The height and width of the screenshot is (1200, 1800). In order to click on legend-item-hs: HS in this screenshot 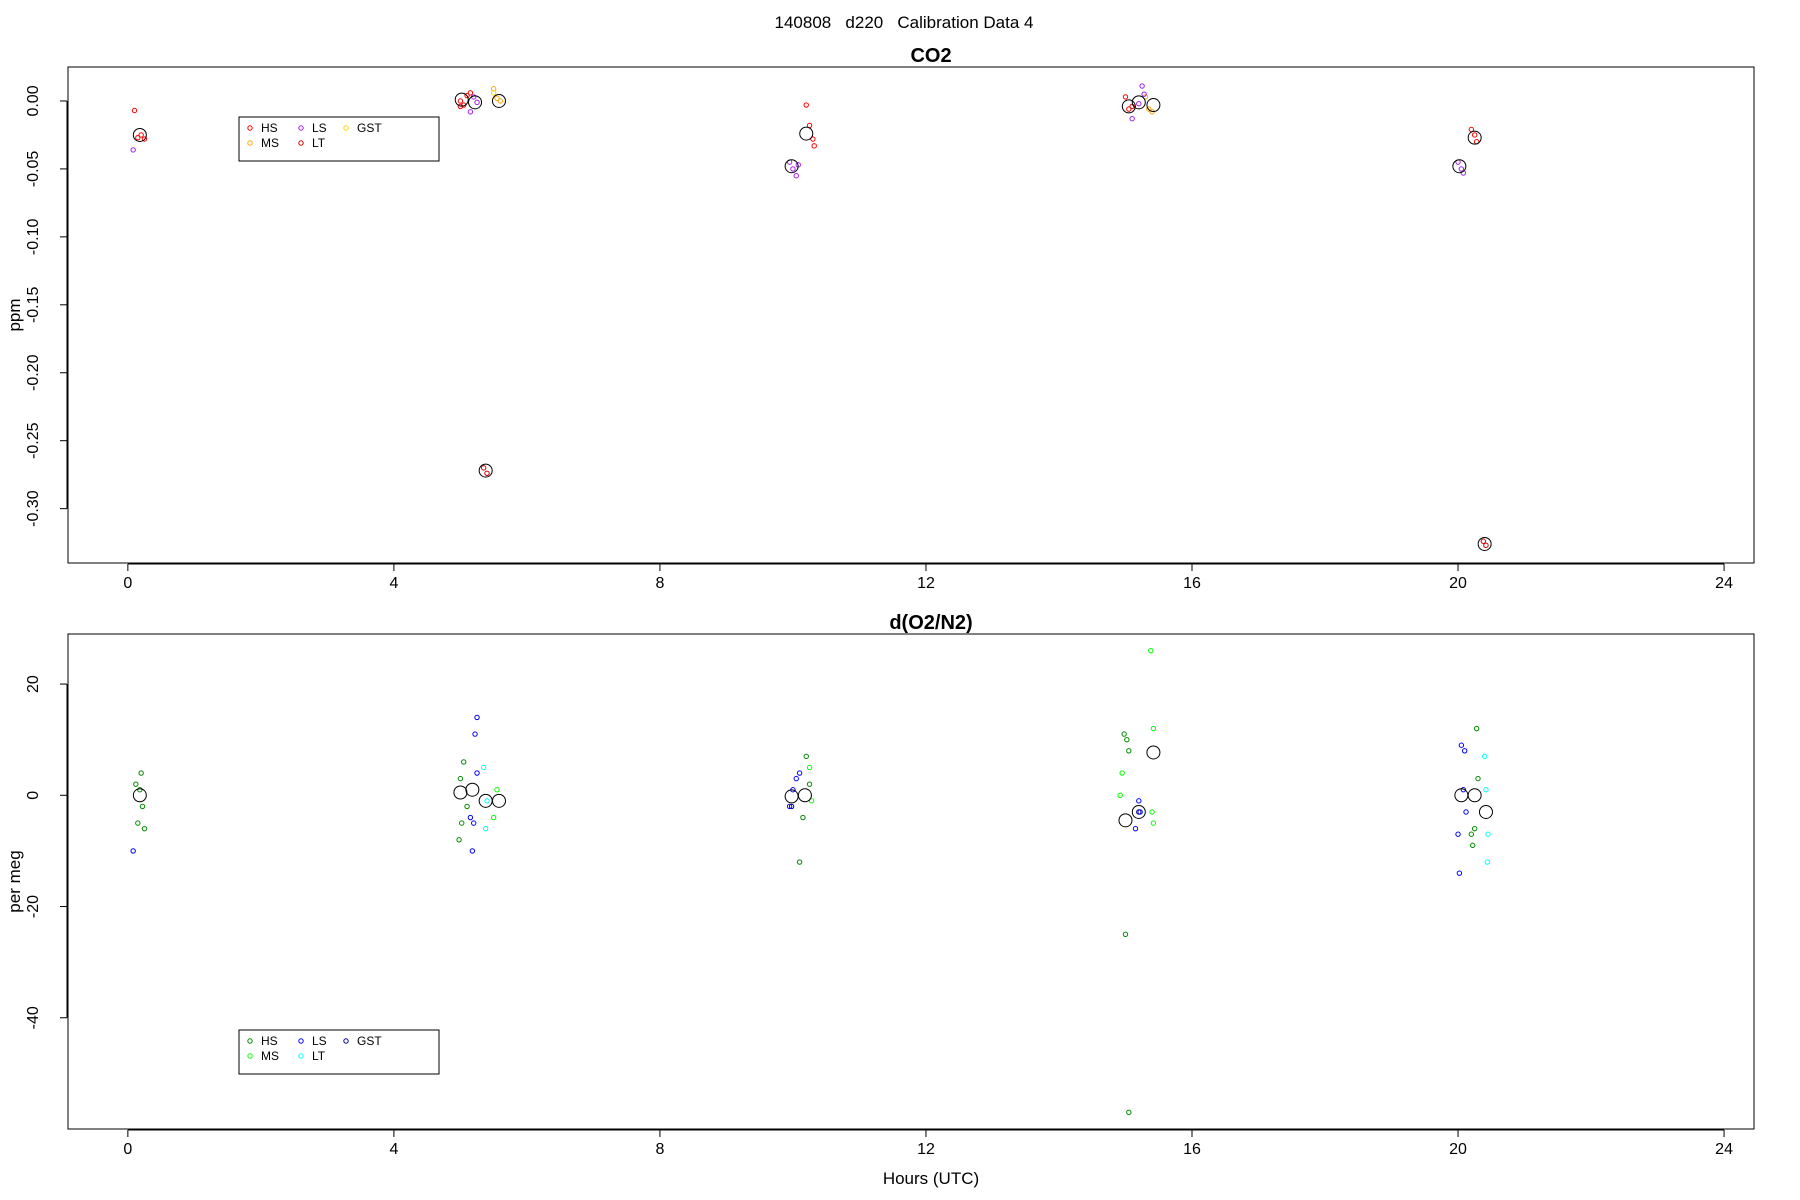, I will do `click(262, 128)`.